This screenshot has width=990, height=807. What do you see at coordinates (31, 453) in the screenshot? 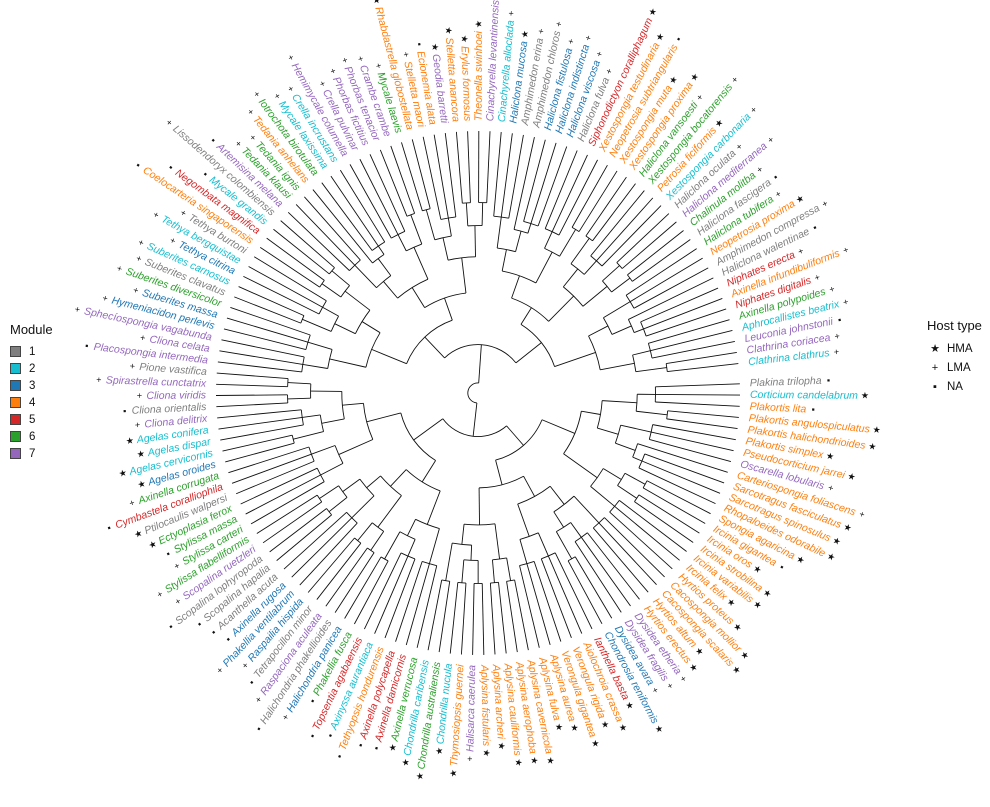
I see `module-legend-item: 7` at bounding box center [31, 453].